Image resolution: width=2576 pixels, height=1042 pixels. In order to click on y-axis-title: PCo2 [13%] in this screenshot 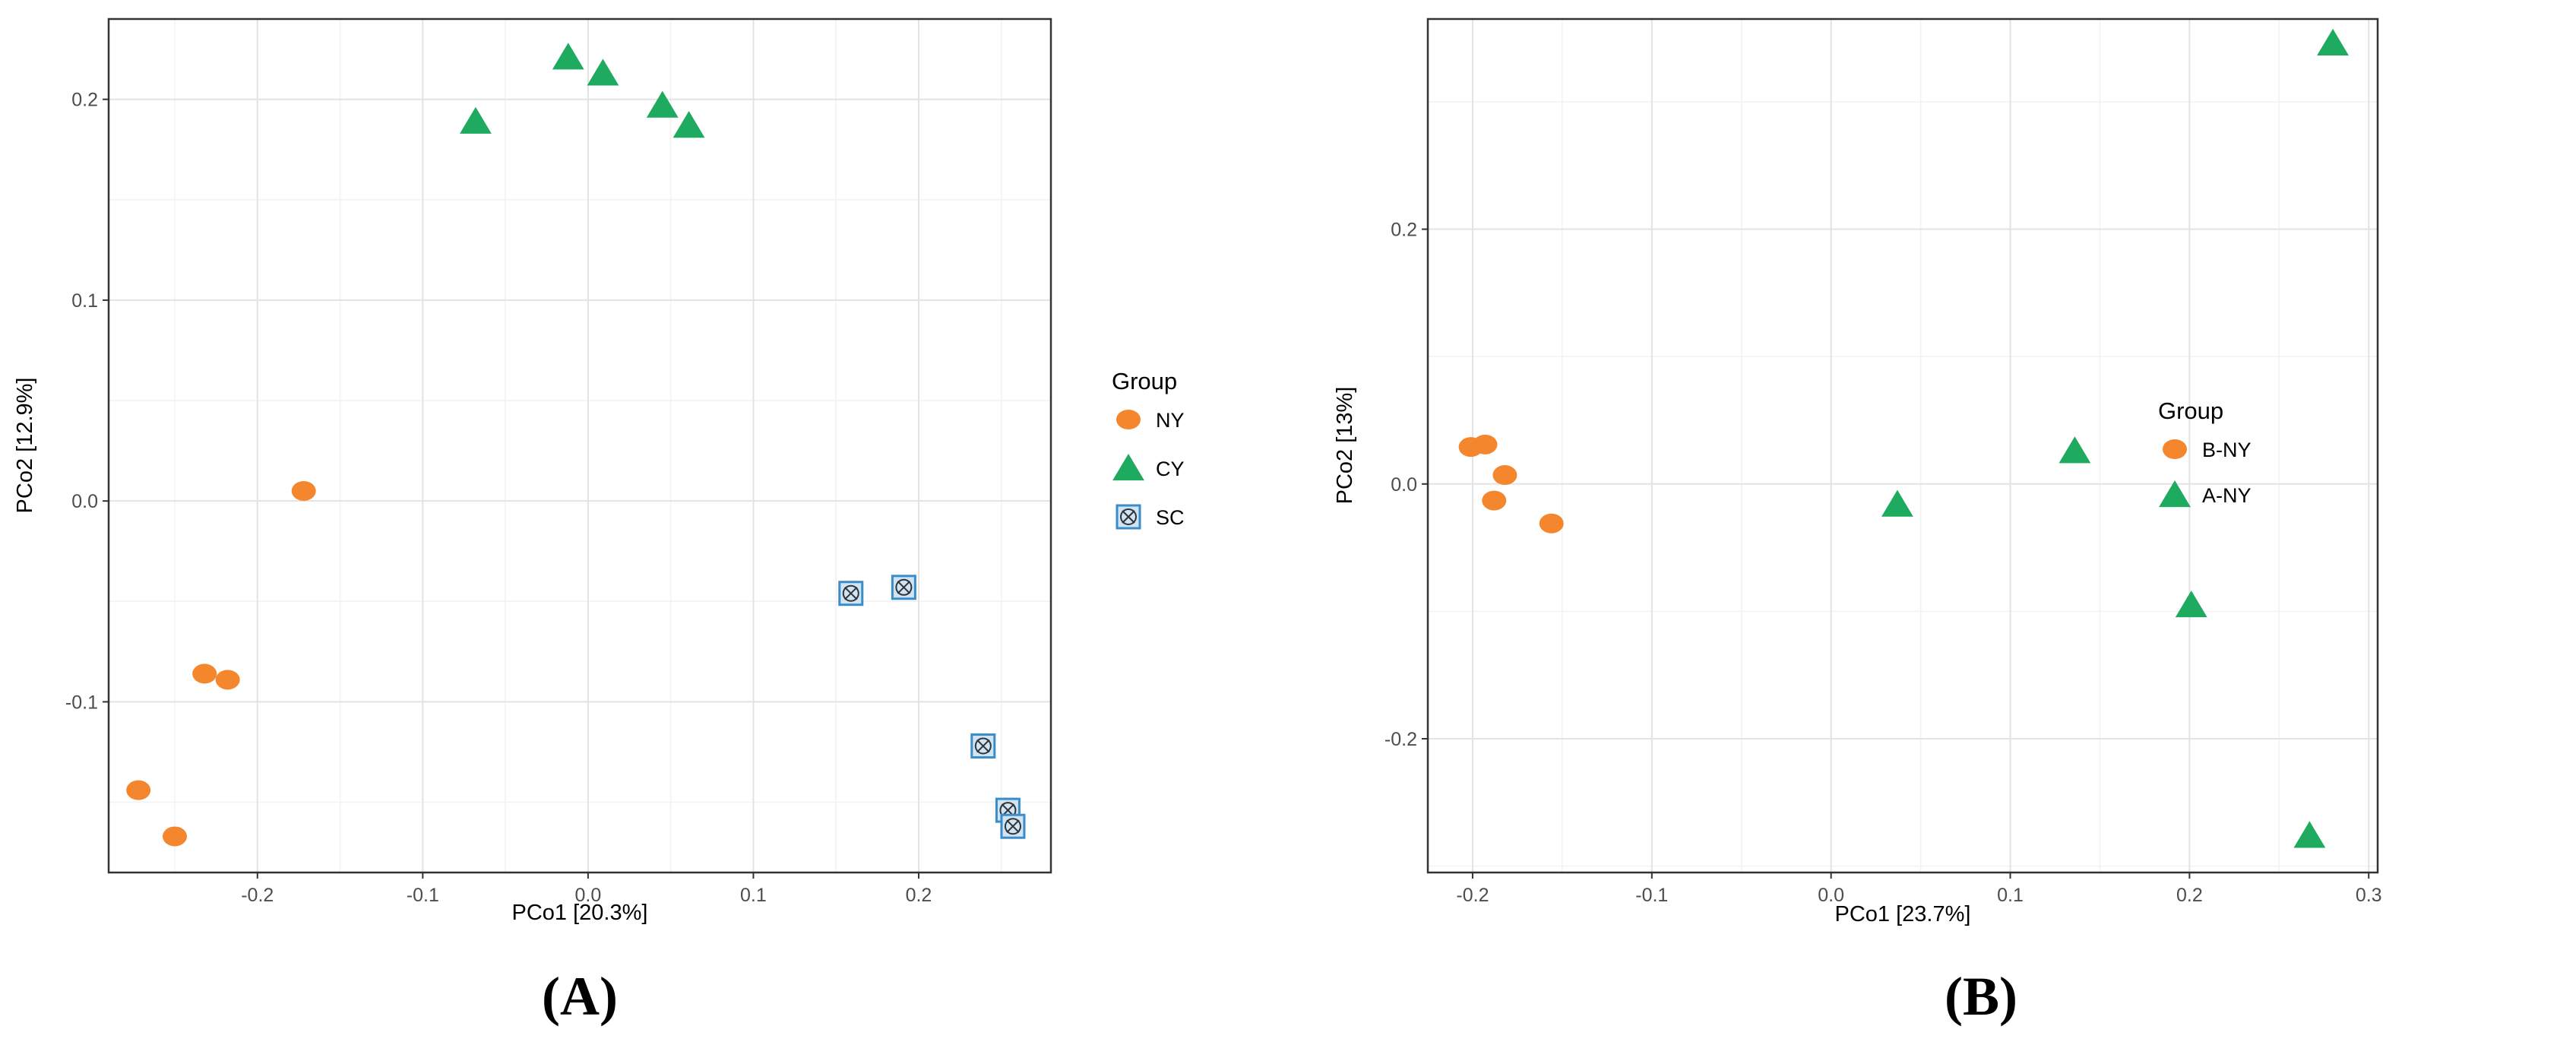, I will do `click(1345, 446)`.